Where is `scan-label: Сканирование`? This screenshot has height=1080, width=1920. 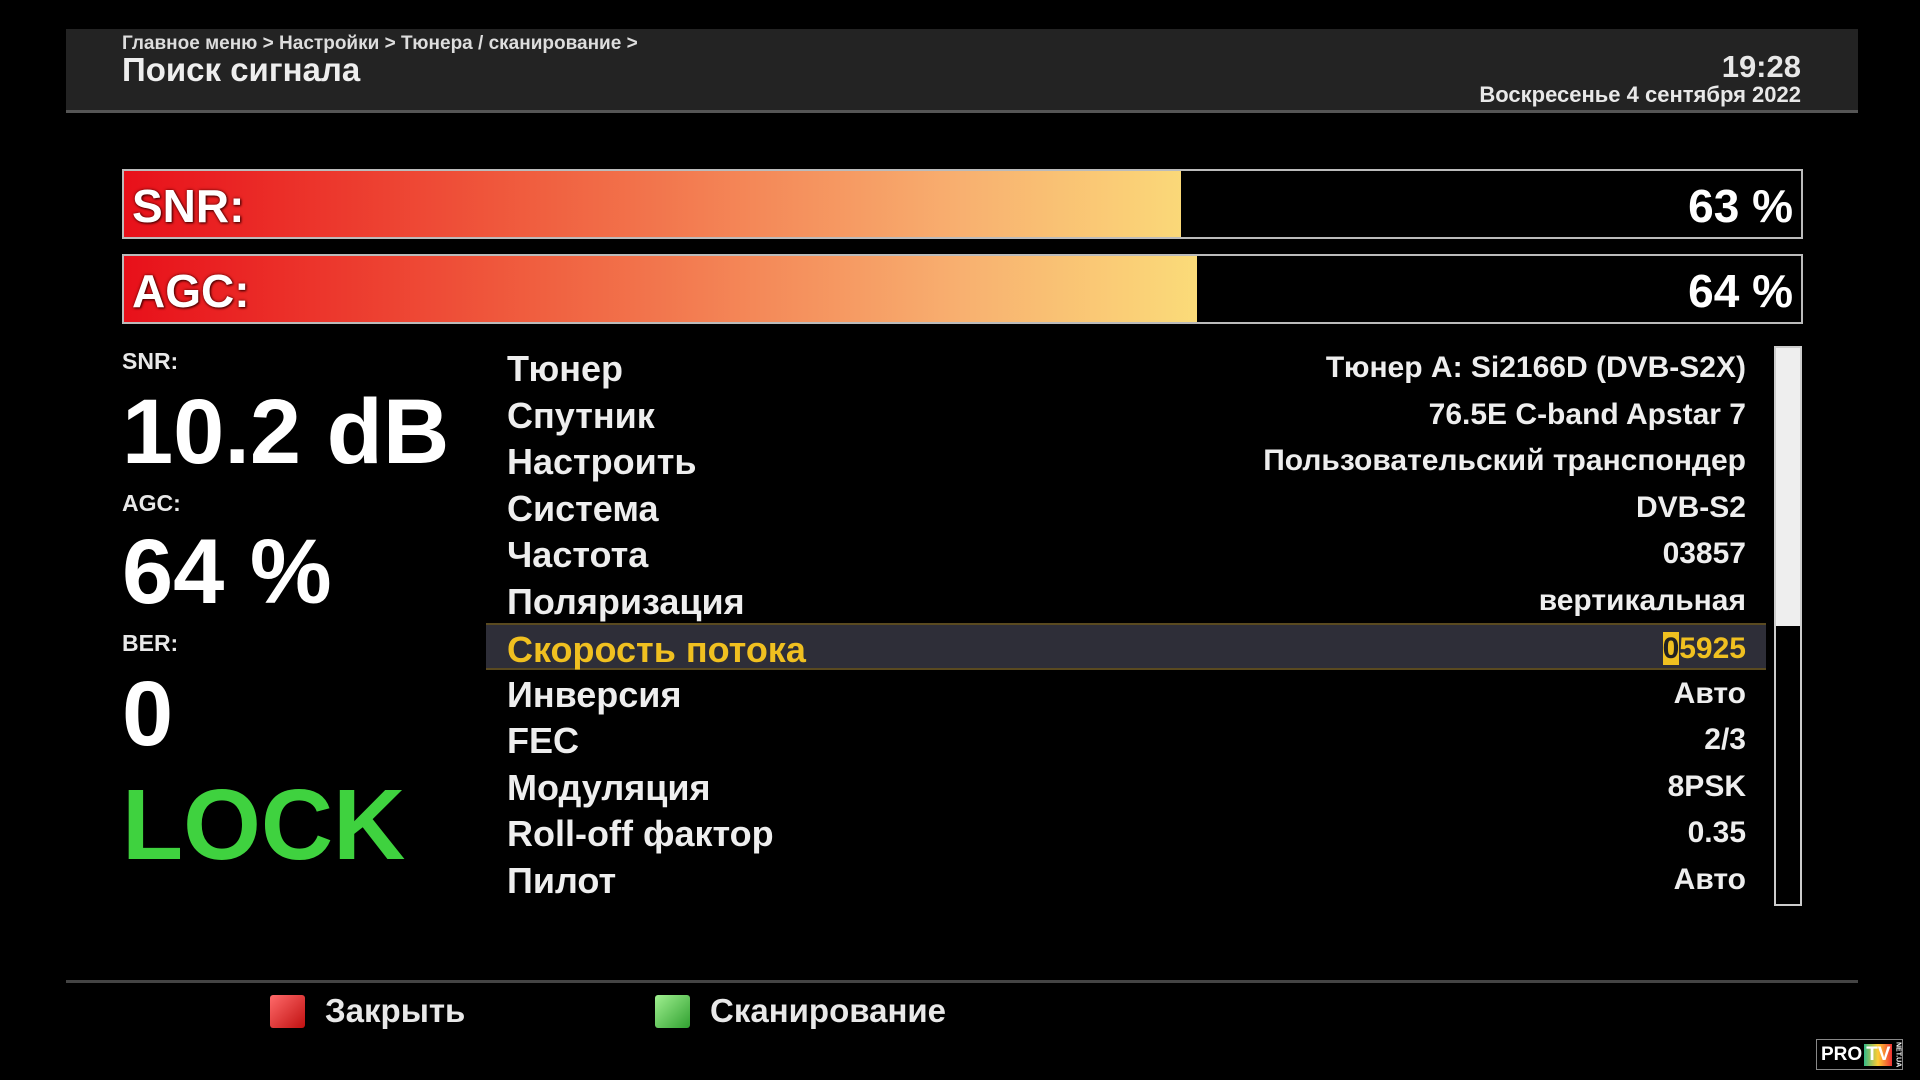
scan-label: Сканирование is located at coordinates (828, 1010).